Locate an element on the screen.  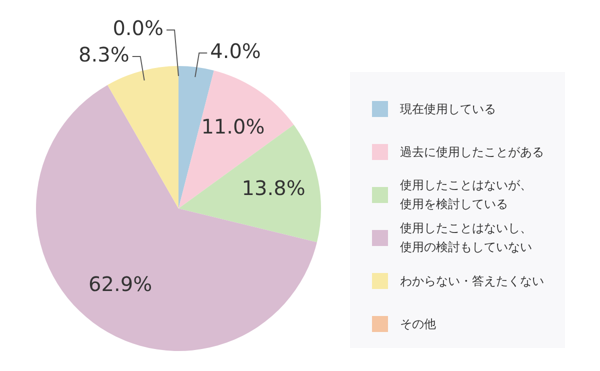
text: 0.0% is located at coordinates (138, 28).